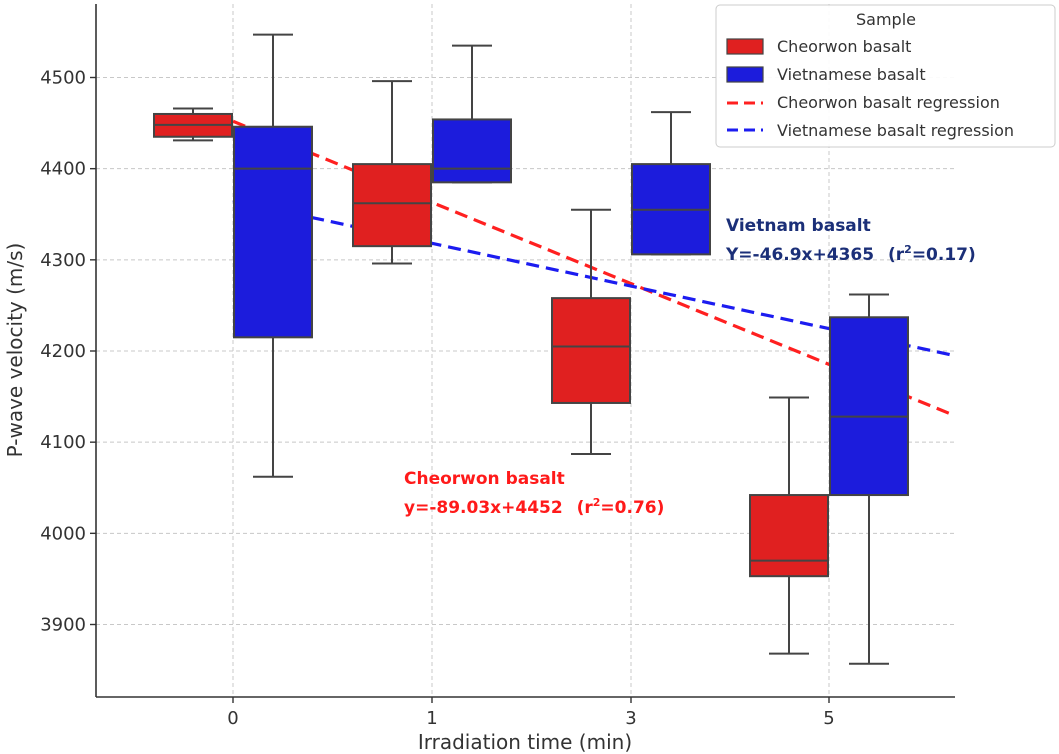 The height and width of the screenshot is (754, 1059). I want to click on x-ticks: 0 1 3 5, so click(531, 713).